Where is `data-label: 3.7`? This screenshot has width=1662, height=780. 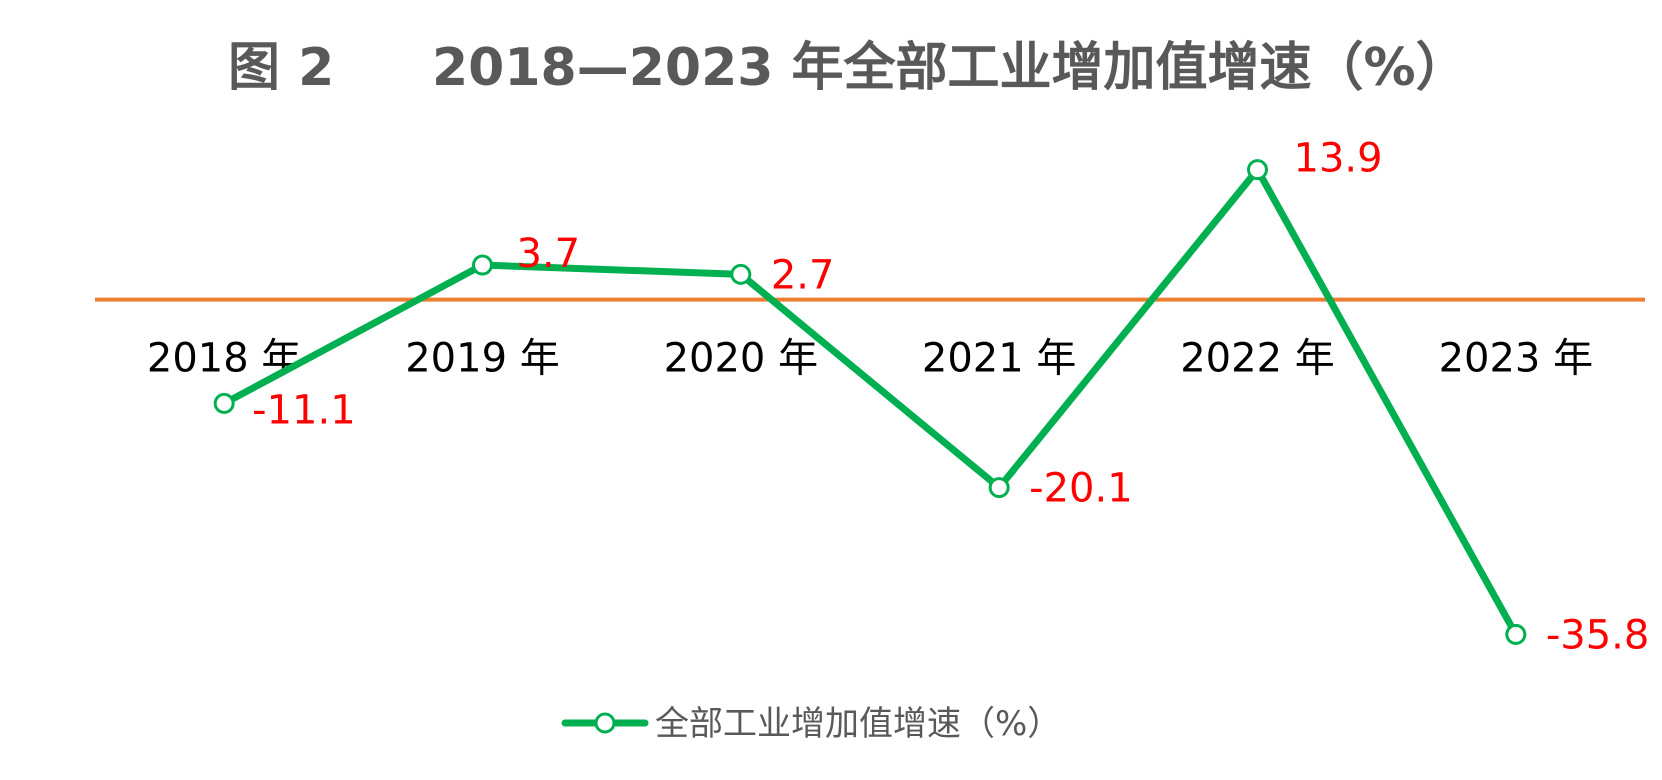
data-label: 3.7 is located at coordinates (549, 254).